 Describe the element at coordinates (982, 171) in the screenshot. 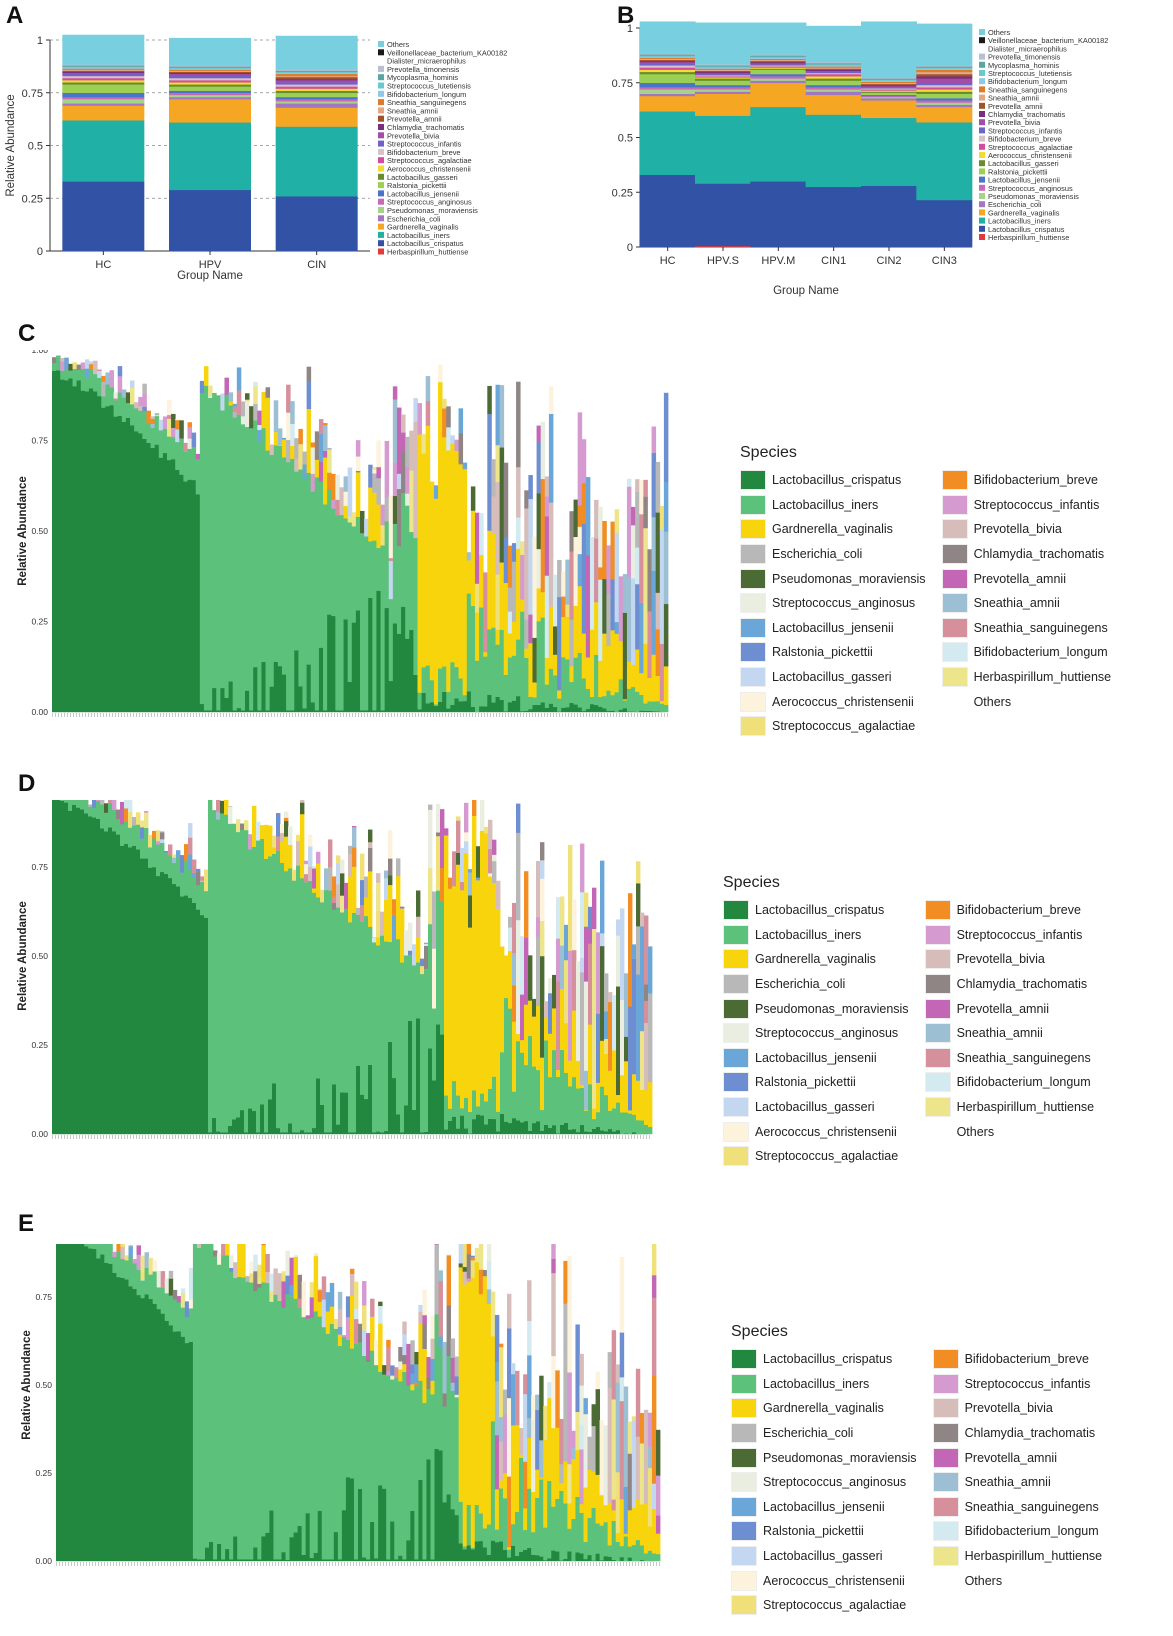

I see `legend-swatch-Ralstonia_pickettii` at that location.